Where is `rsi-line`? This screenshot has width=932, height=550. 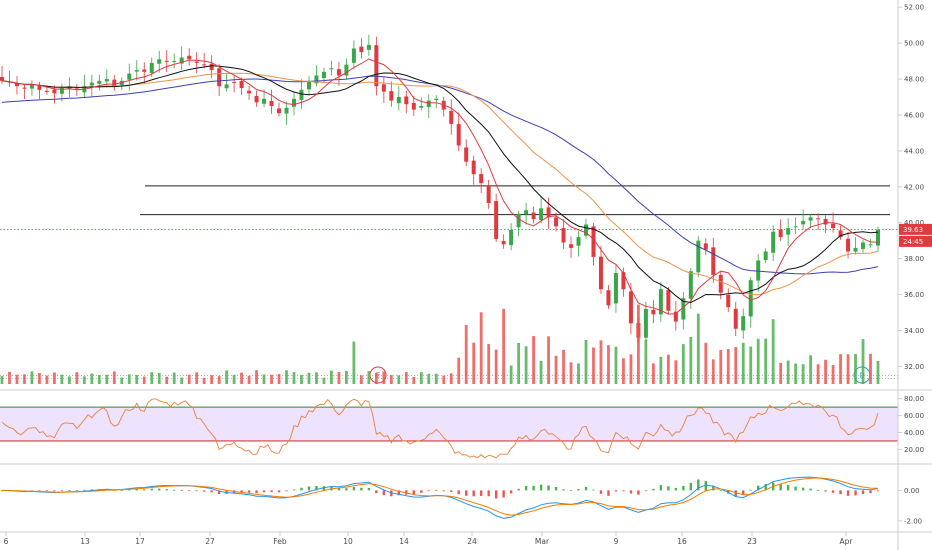 rsi-line is located at coordinates (440, 428).